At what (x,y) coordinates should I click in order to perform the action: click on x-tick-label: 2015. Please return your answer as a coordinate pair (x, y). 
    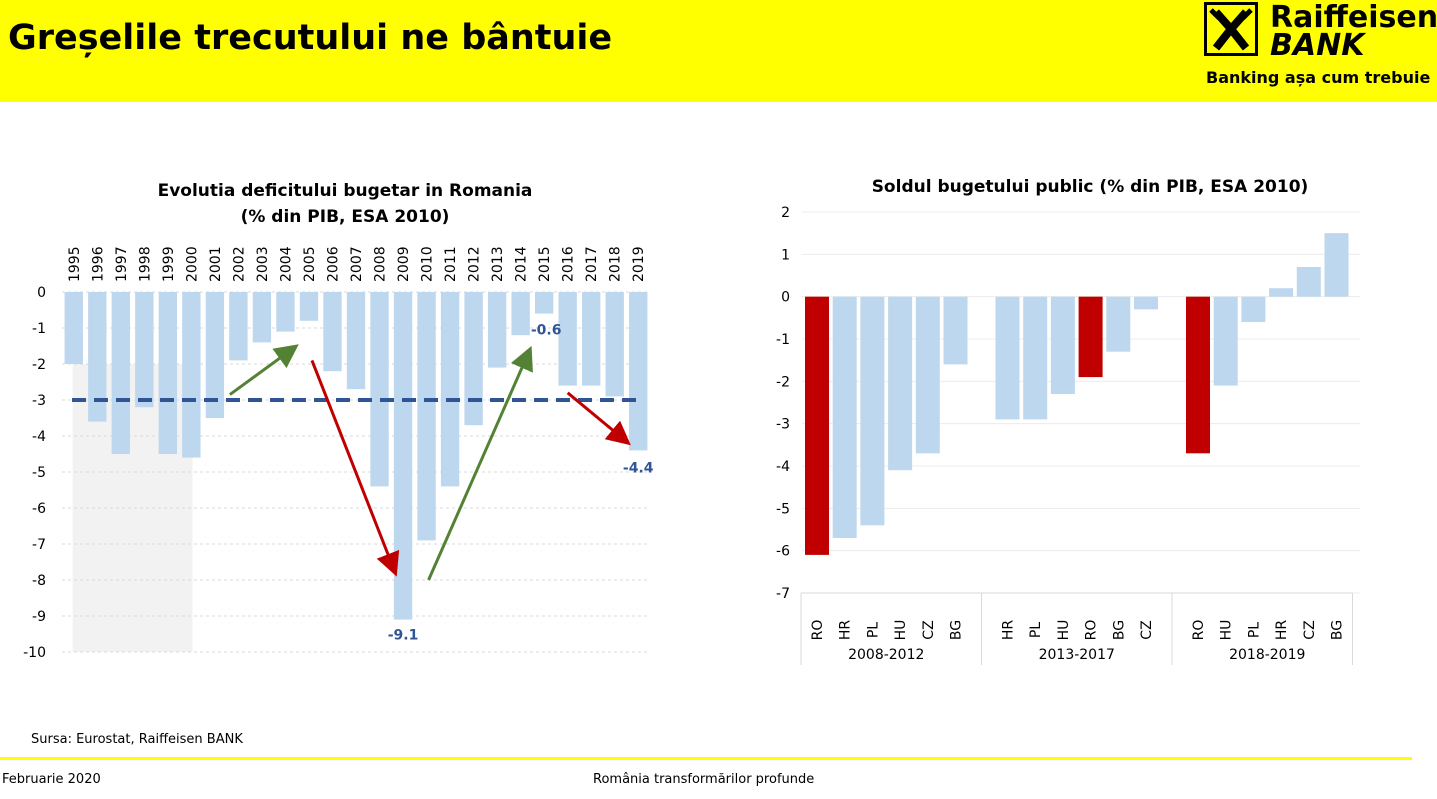
    Looking at the image, I should click on (545, 264).